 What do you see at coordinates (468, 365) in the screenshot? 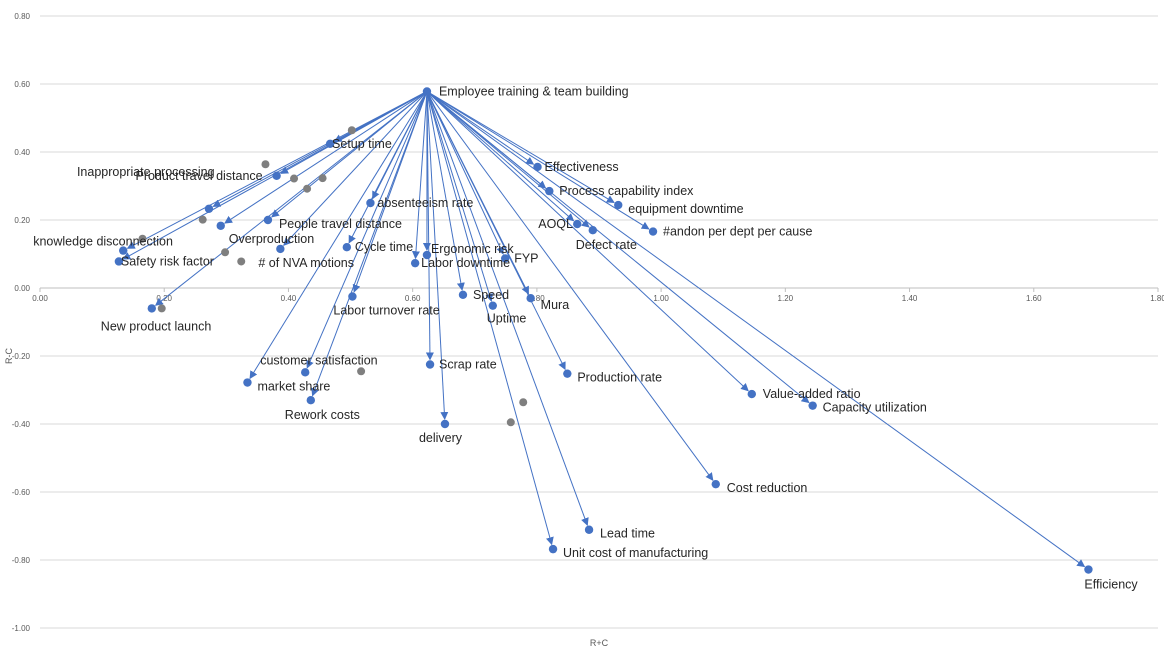
I see `point-label: Scrap rate` at bounding box center [468, 365].